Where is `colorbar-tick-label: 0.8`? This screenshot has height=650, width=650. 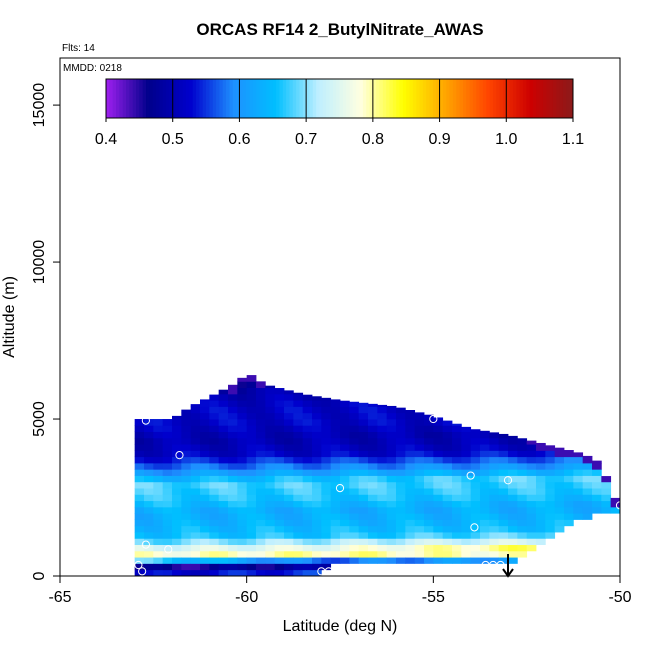
colorbar-tick-label: 0.8 is located at coordinates (373, 139).